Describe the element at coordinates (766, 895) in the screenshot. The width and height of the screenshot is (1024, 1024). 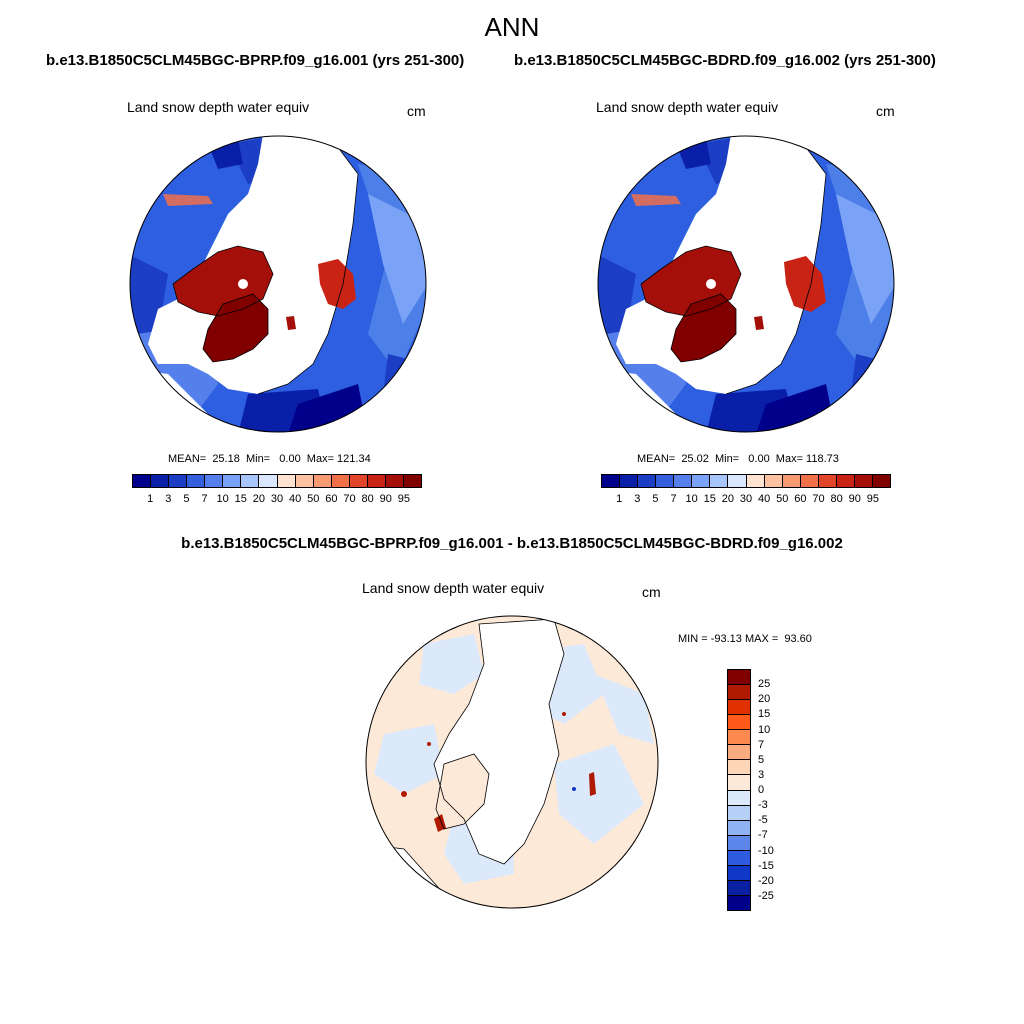
I see `colorbar-tick-label: -25` at that location.